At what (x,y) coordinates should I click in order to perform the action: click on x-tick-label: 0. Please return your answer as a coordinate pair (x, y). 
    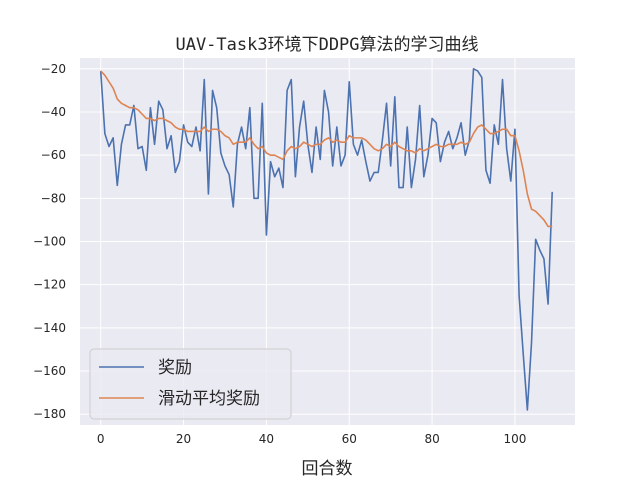
    Looking at the image, I should click on (101, 439).